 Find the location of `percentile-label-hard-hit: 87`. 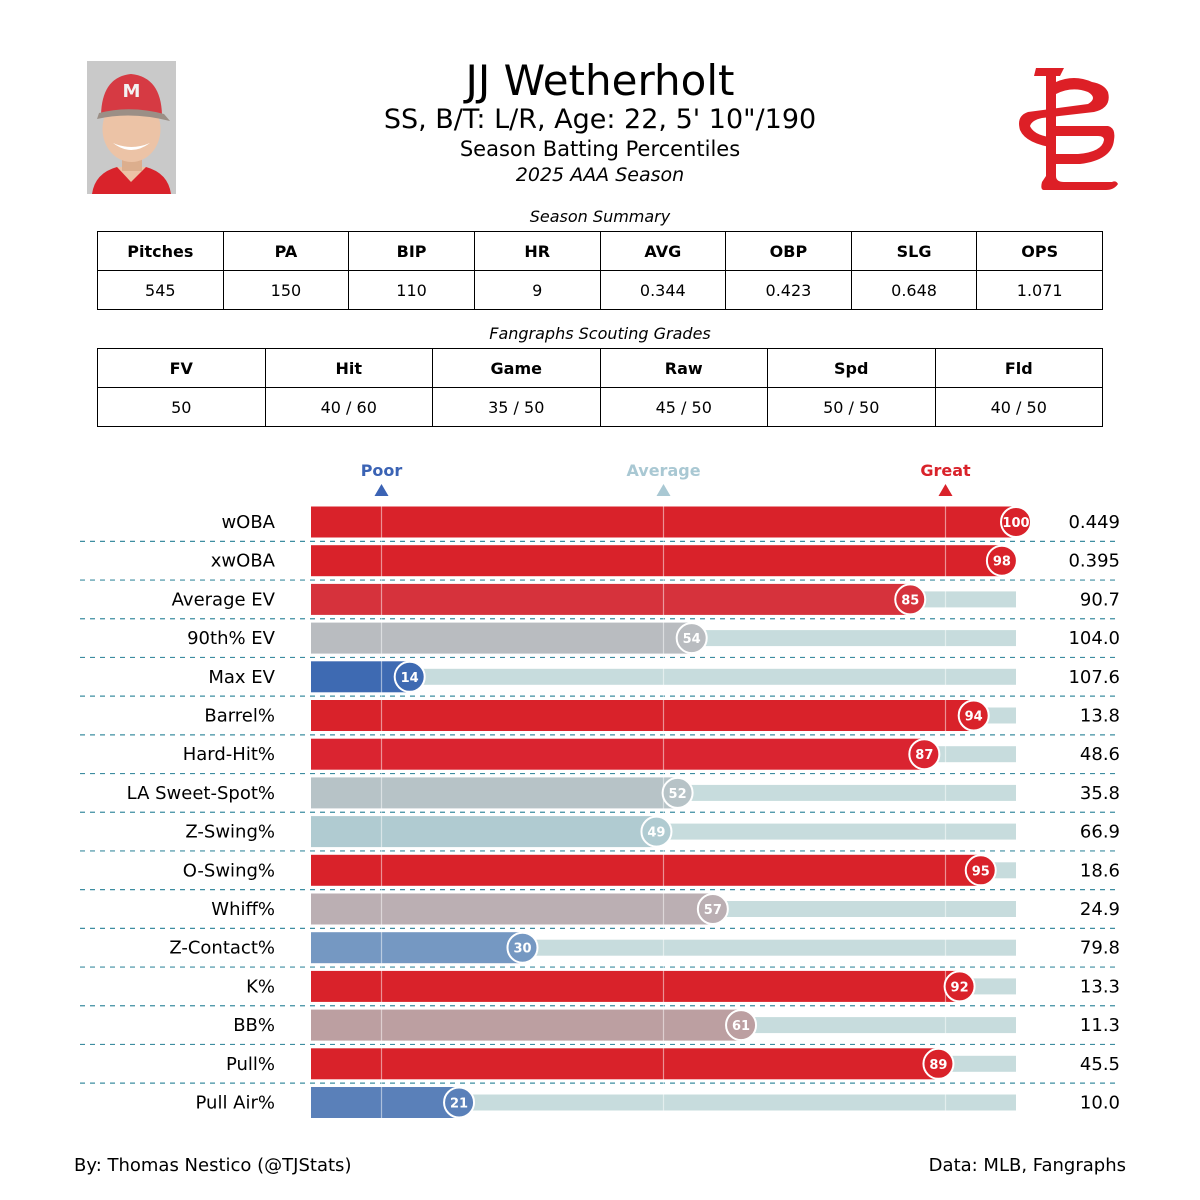

percentile-label-hard-hit: 87 is located at coordinates (924, 755).